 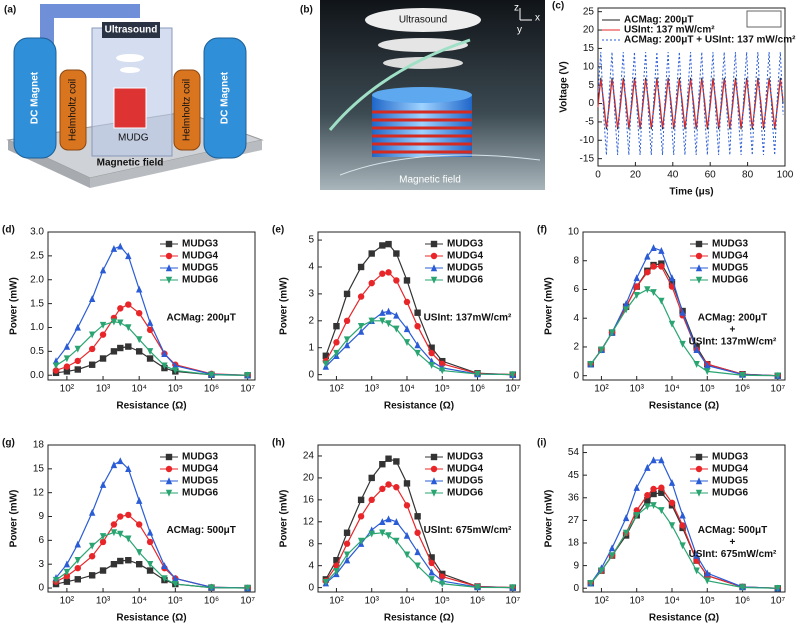 What do you see at coordinates (311, 240) in the screenshot?
I see `y-tick-label: 5` at bounding box center [311, 240].